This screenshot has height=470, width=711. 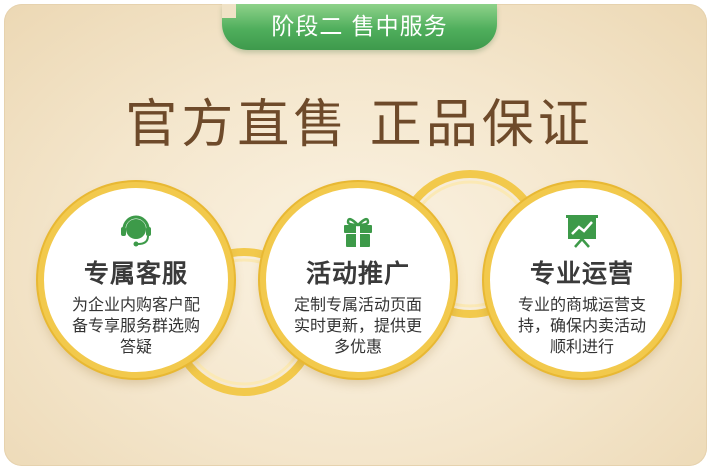 I want to click on feature-operations: 专业运营 专业的商城运营支持，确保内卖活动顺利进行, so click(x=582, y=280).